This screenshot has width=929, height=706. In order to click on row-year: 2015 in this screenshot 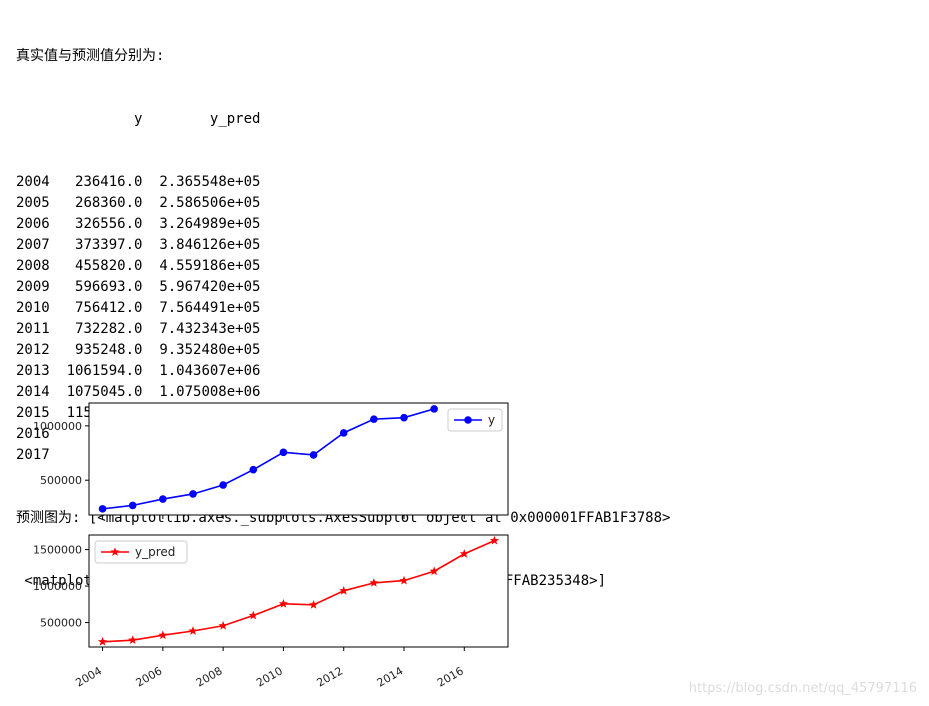, I will do `click(33, 413)`.